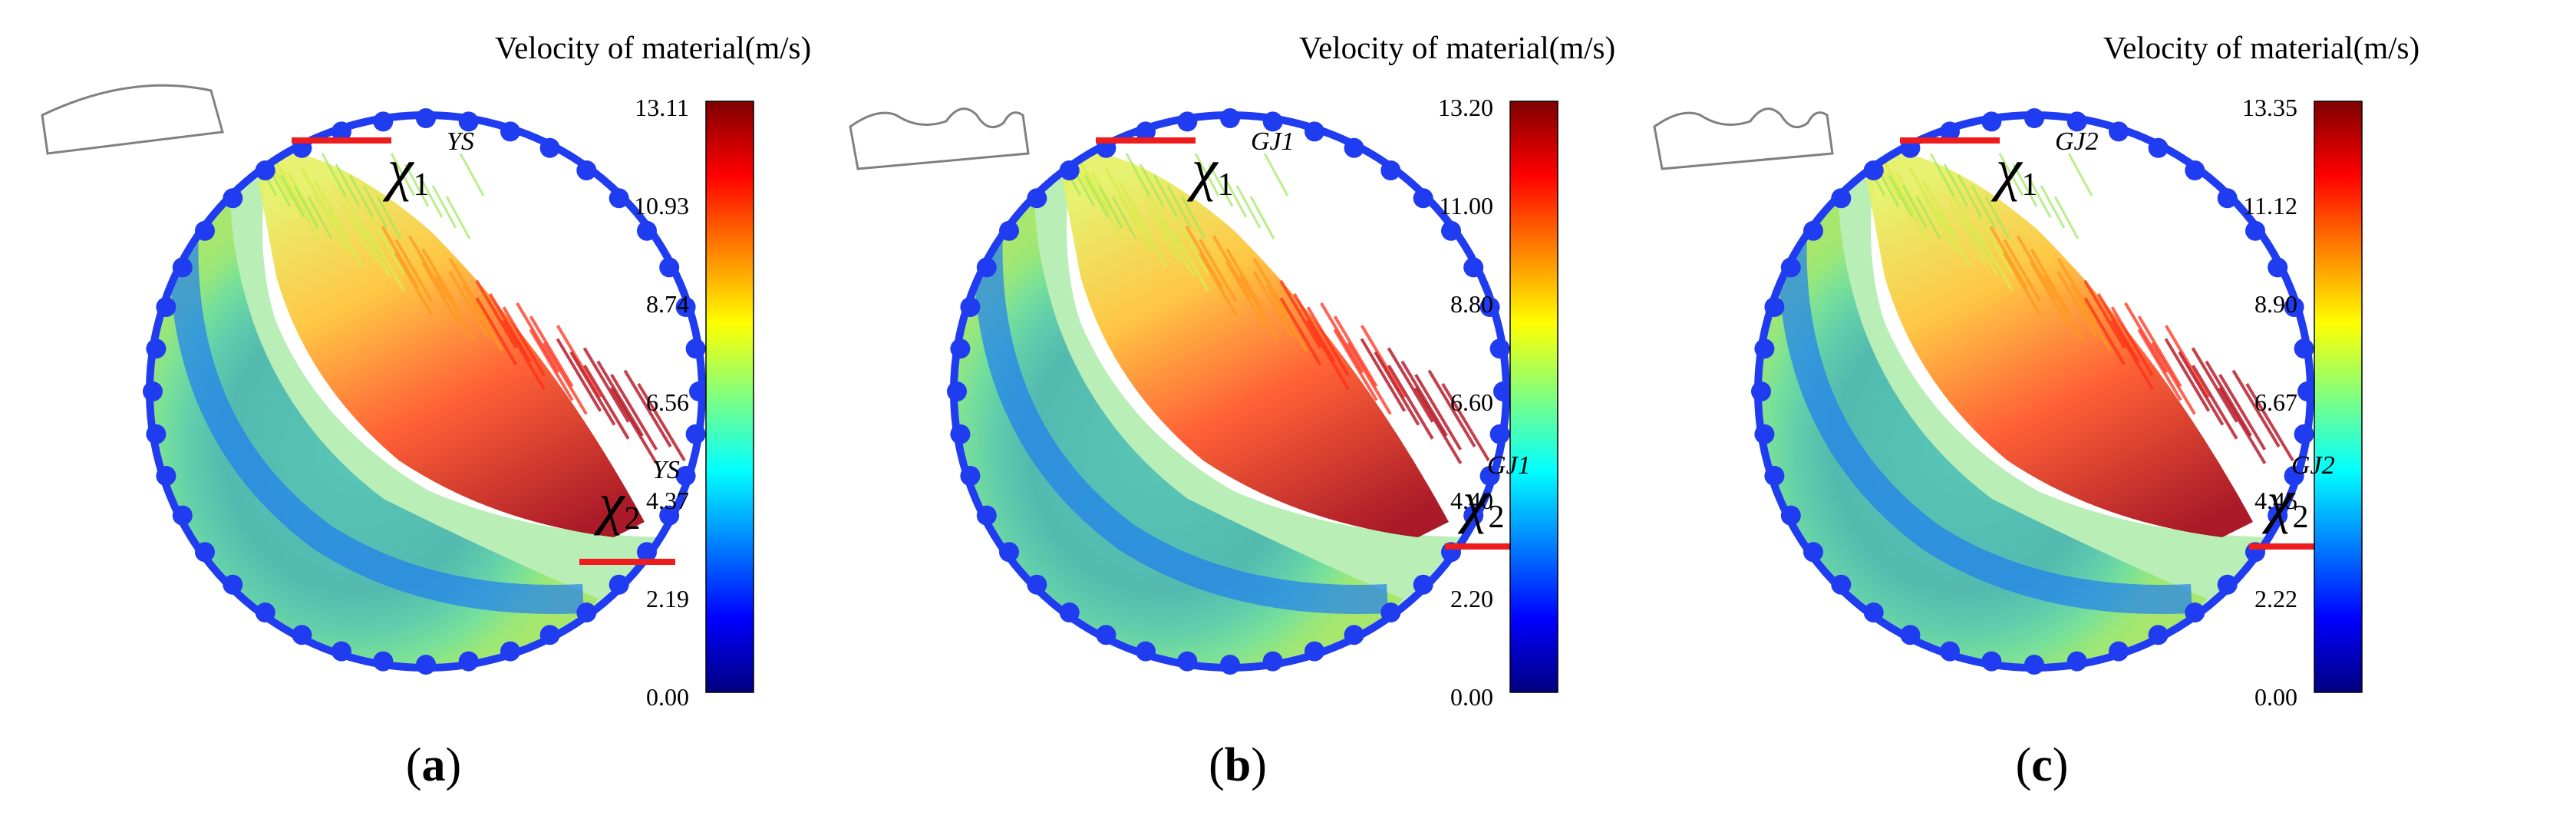 The image size is (2576, 832). What do you see at coordinates (662, 108) in the screenshot?
I see `colorbar-tick-label: 13.11` at bounding box center [662, 108].